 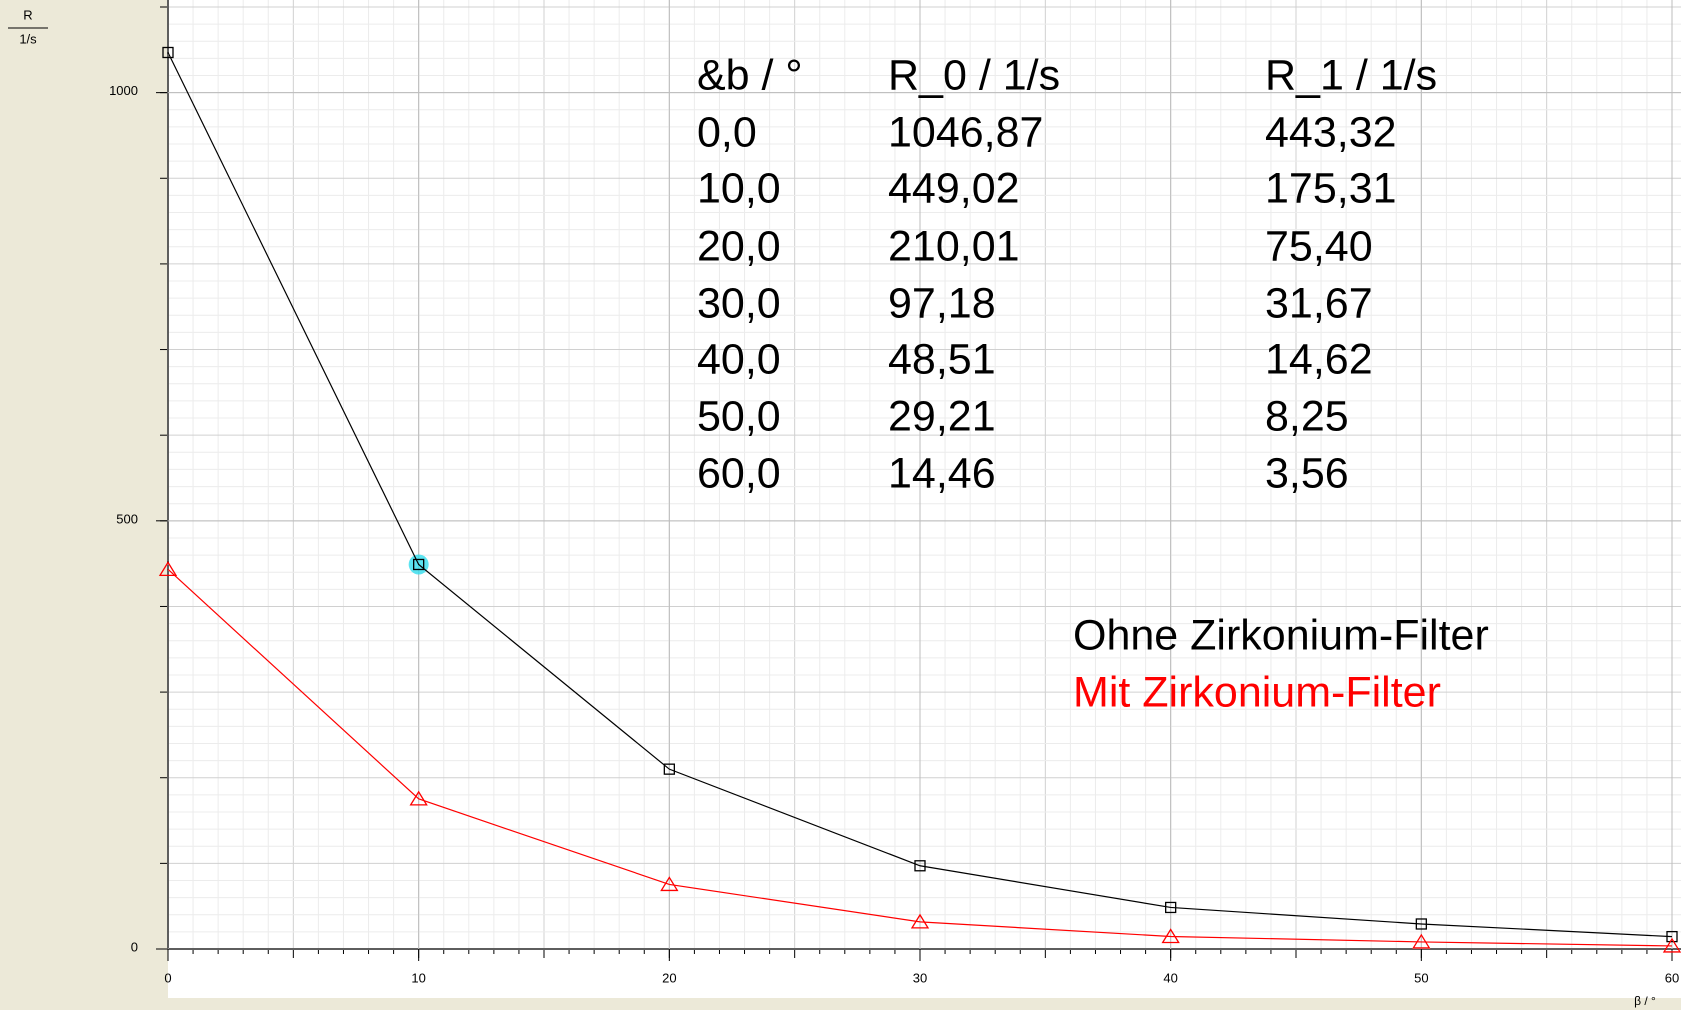 What do you see at coordinates (1421, 977) in the screenshot?
I see `x-tick-label: 50` at bounding box center [1421, 977].